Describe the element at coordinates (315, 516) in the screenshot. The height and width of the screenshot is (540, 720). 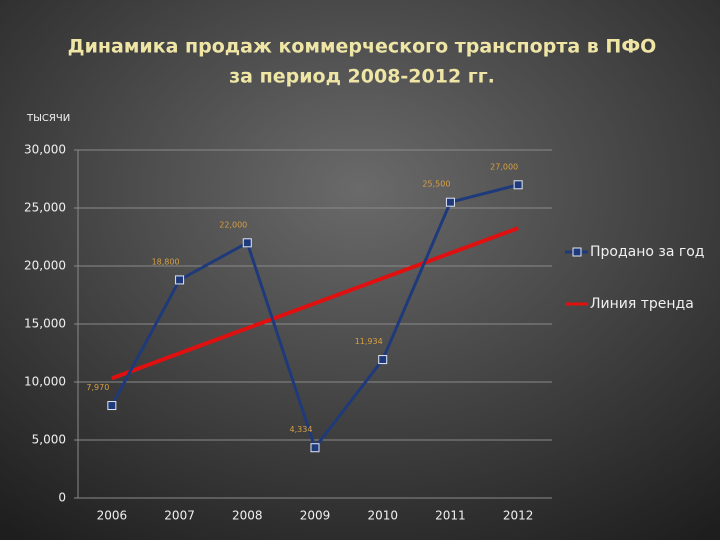
I see `x-tick-label: 2009` at that location.